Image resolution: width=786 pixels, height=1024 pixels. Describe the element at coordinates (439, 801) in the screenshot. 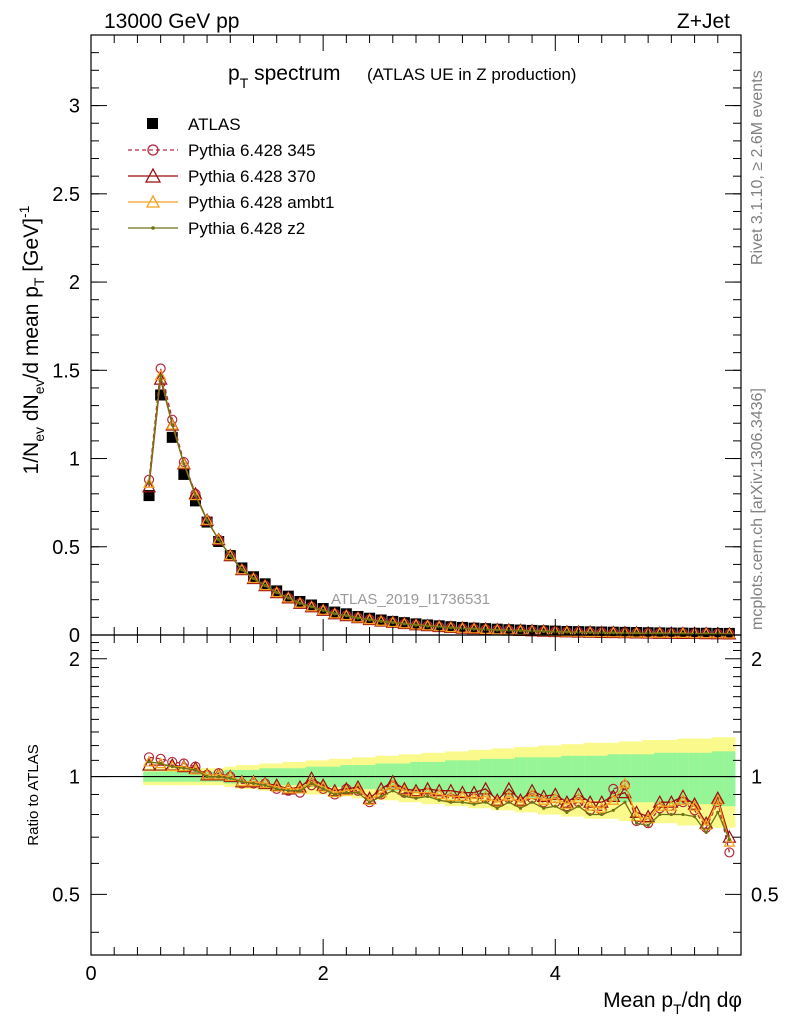

I see `ratio-series-pythia-6-428-z2` at that location.